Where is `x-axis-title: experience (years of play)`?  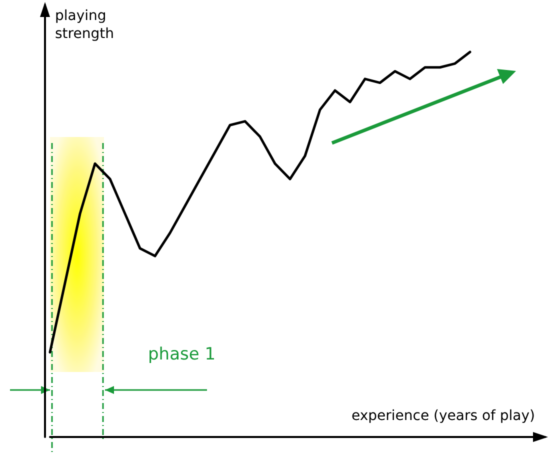
x-axis-title: experience (years of play) is located at coordinates (443, 416).